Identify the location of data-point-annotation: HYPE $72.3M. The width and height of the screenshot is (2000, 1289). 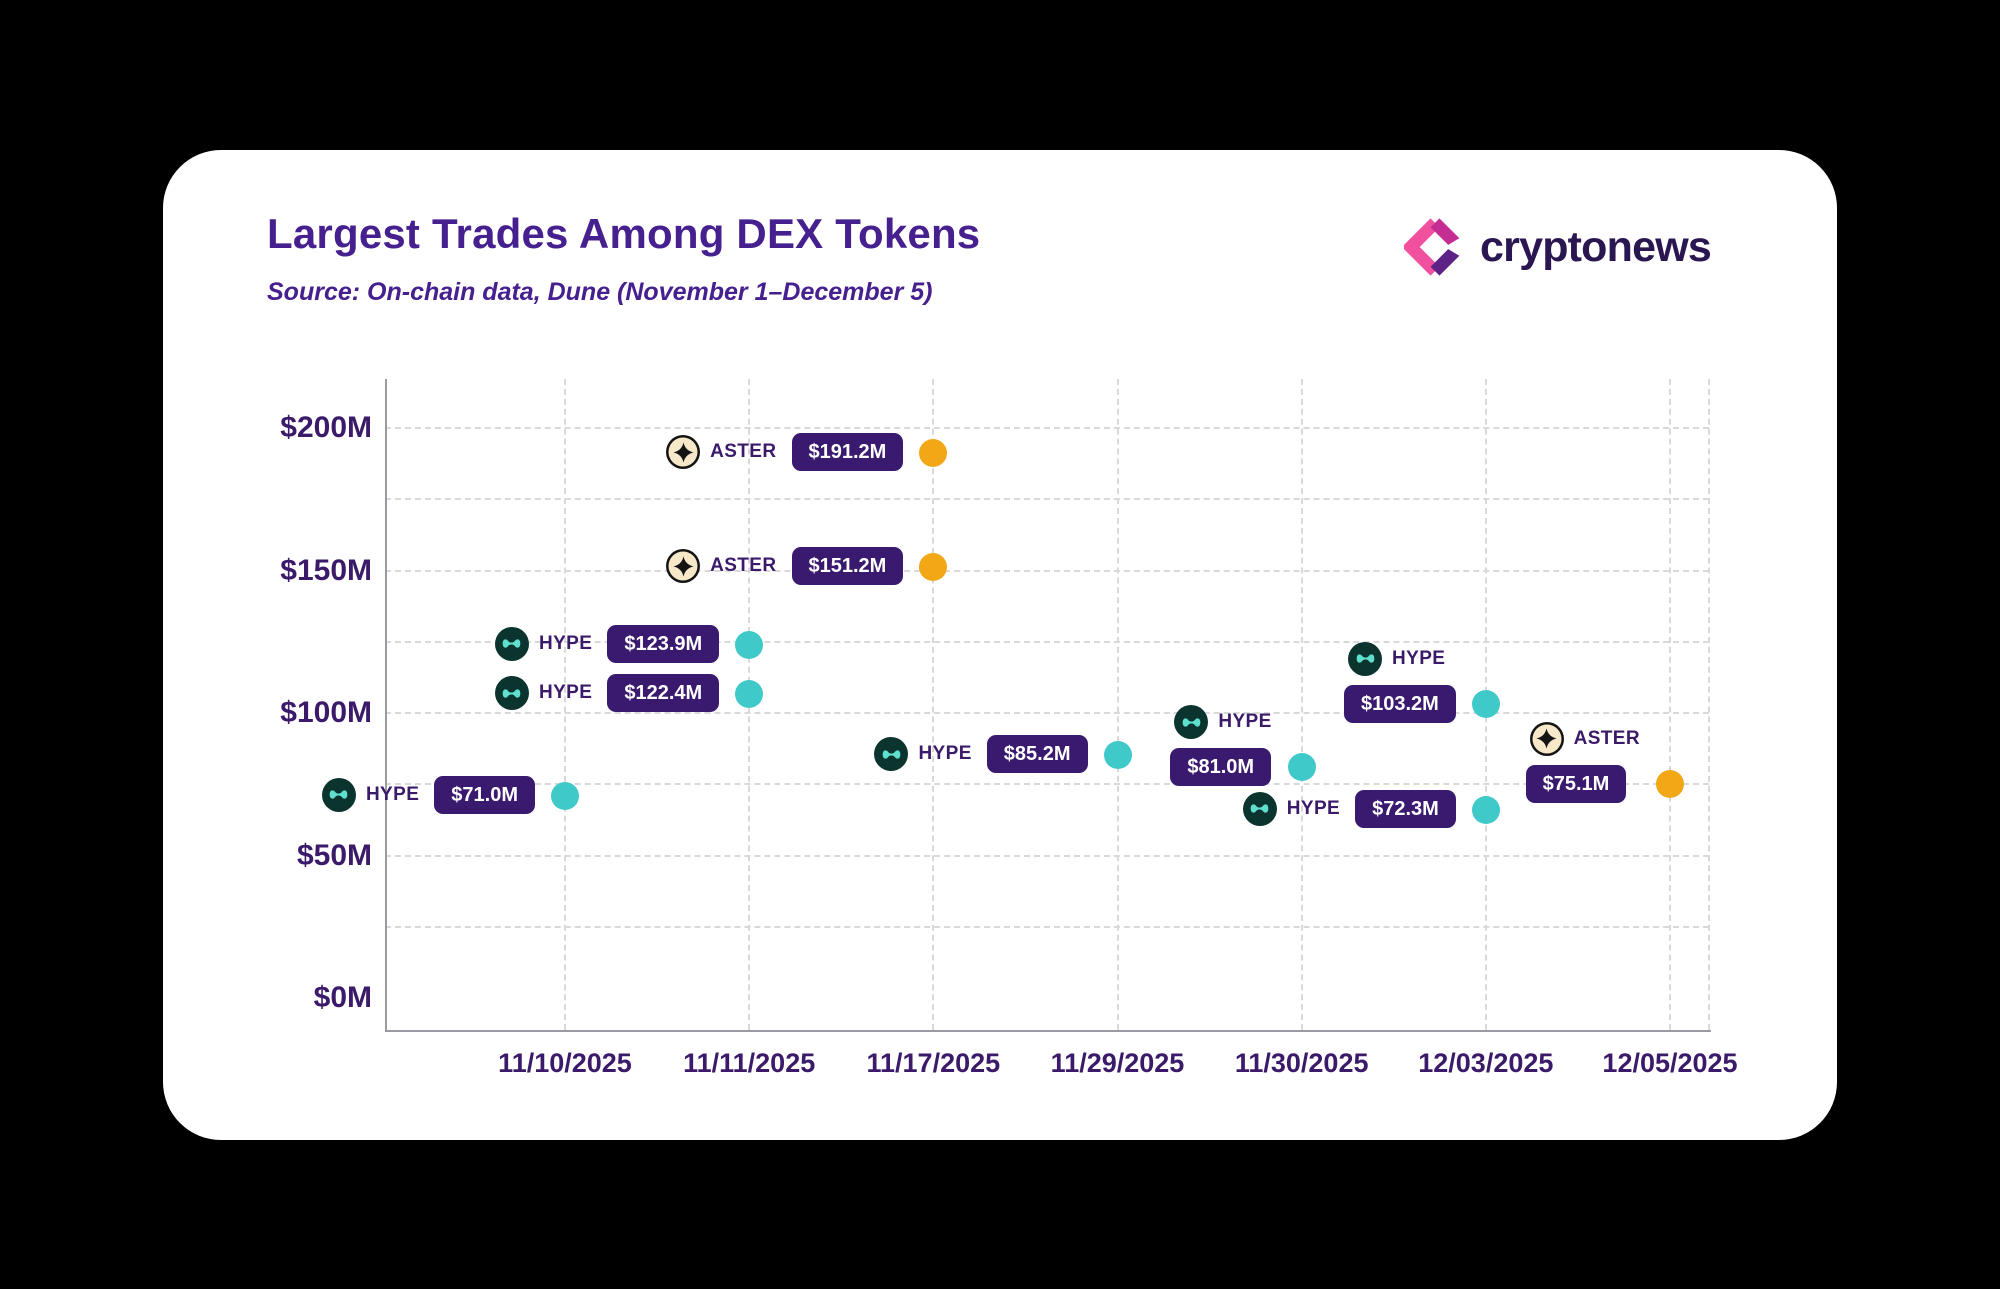
(1349, 808).